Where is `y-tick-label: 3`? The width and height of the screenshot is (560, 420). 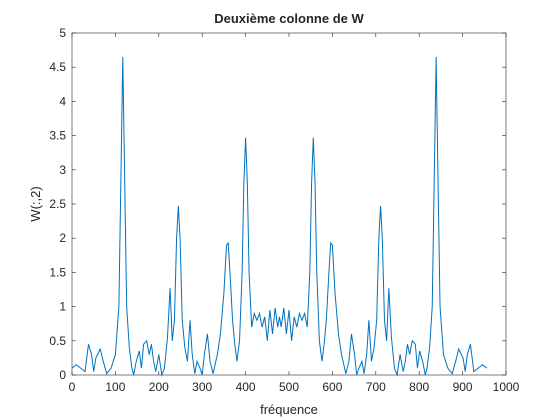 y-tick-label: 3 is located at coordinates (62, 170).